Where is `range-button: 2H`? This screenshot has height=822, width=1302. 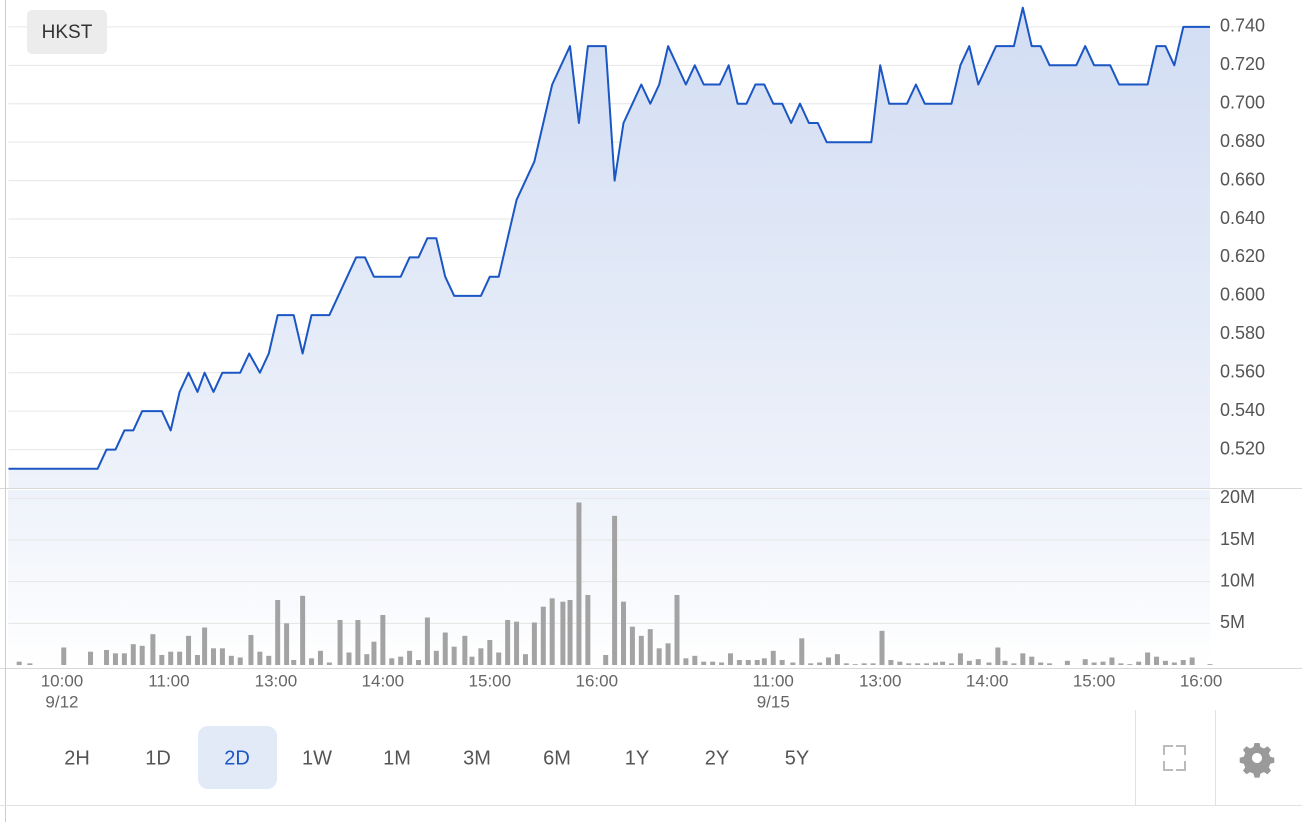
range-button: 2H is located at coordinates (77, 758).